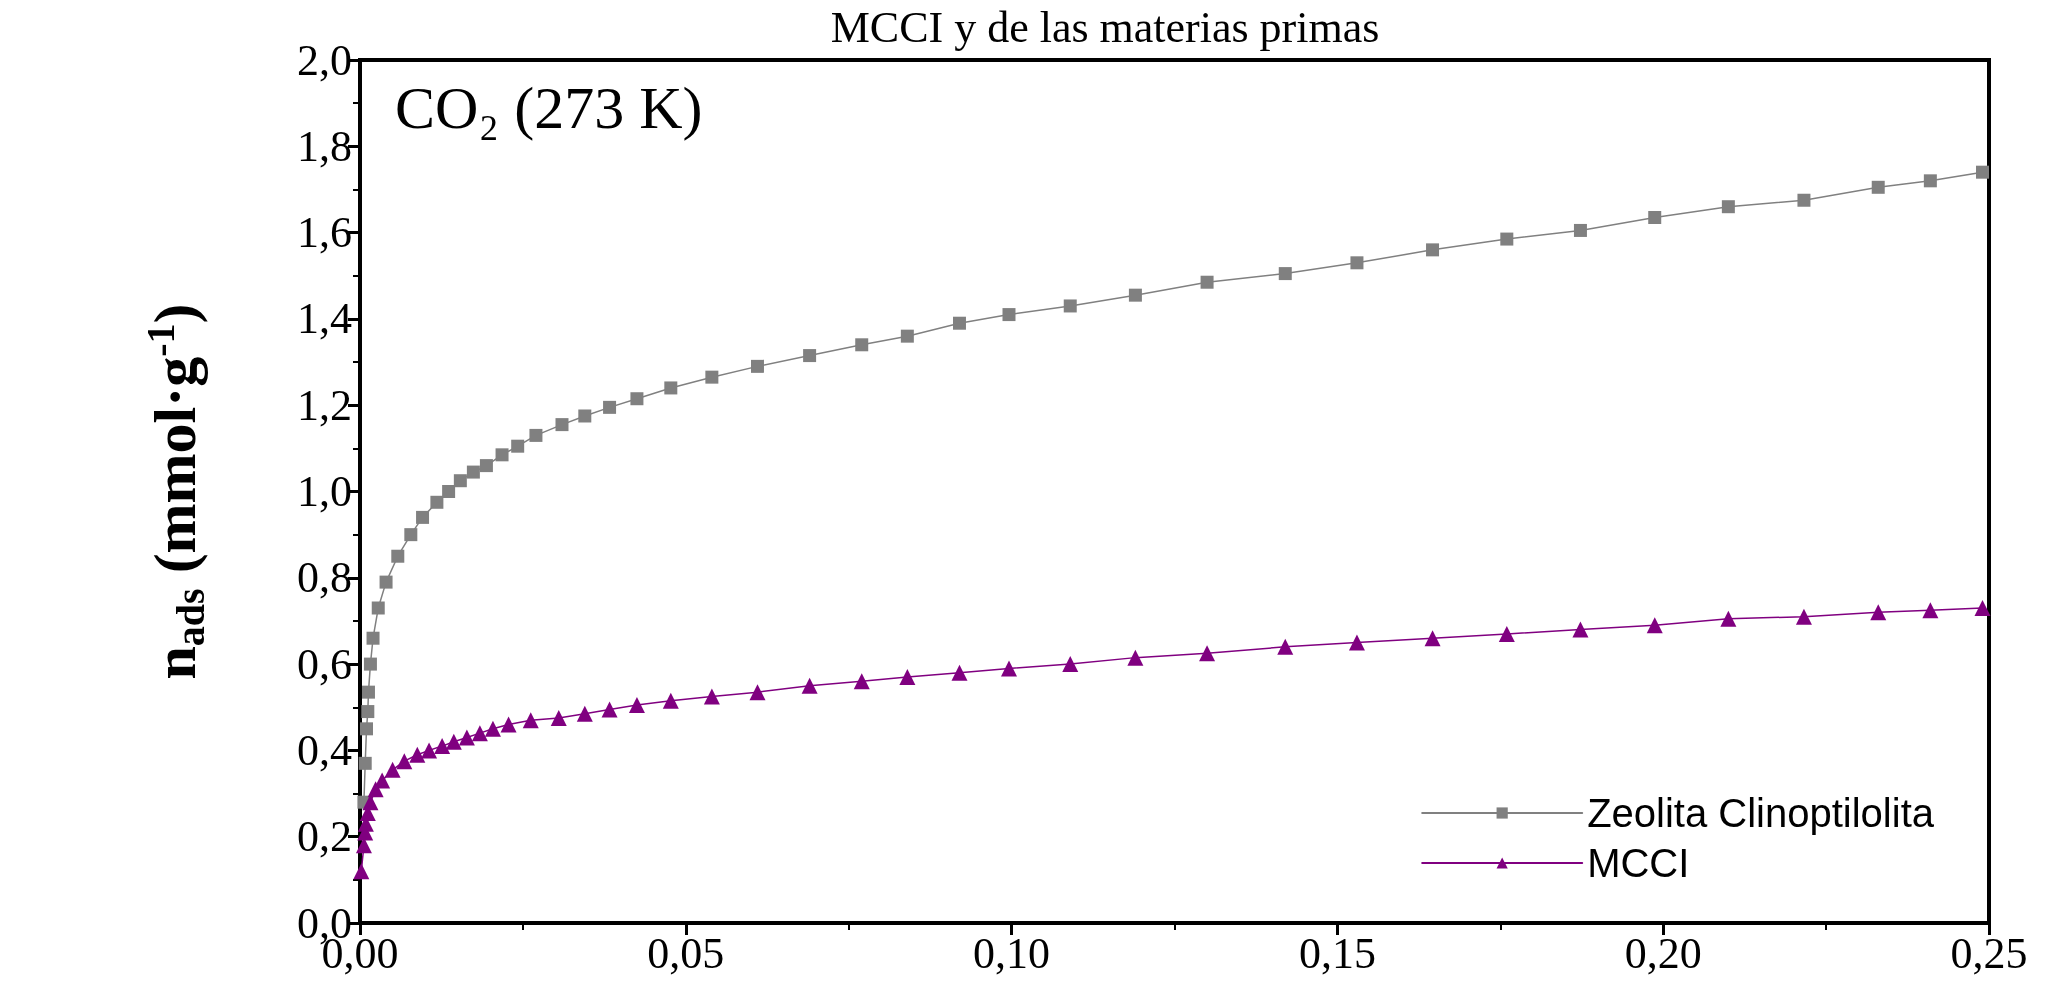  Describe the element at coordinates (1105, 27) in the screenshot. I see `chart-title: MCCI y de las materias primas` at that location.